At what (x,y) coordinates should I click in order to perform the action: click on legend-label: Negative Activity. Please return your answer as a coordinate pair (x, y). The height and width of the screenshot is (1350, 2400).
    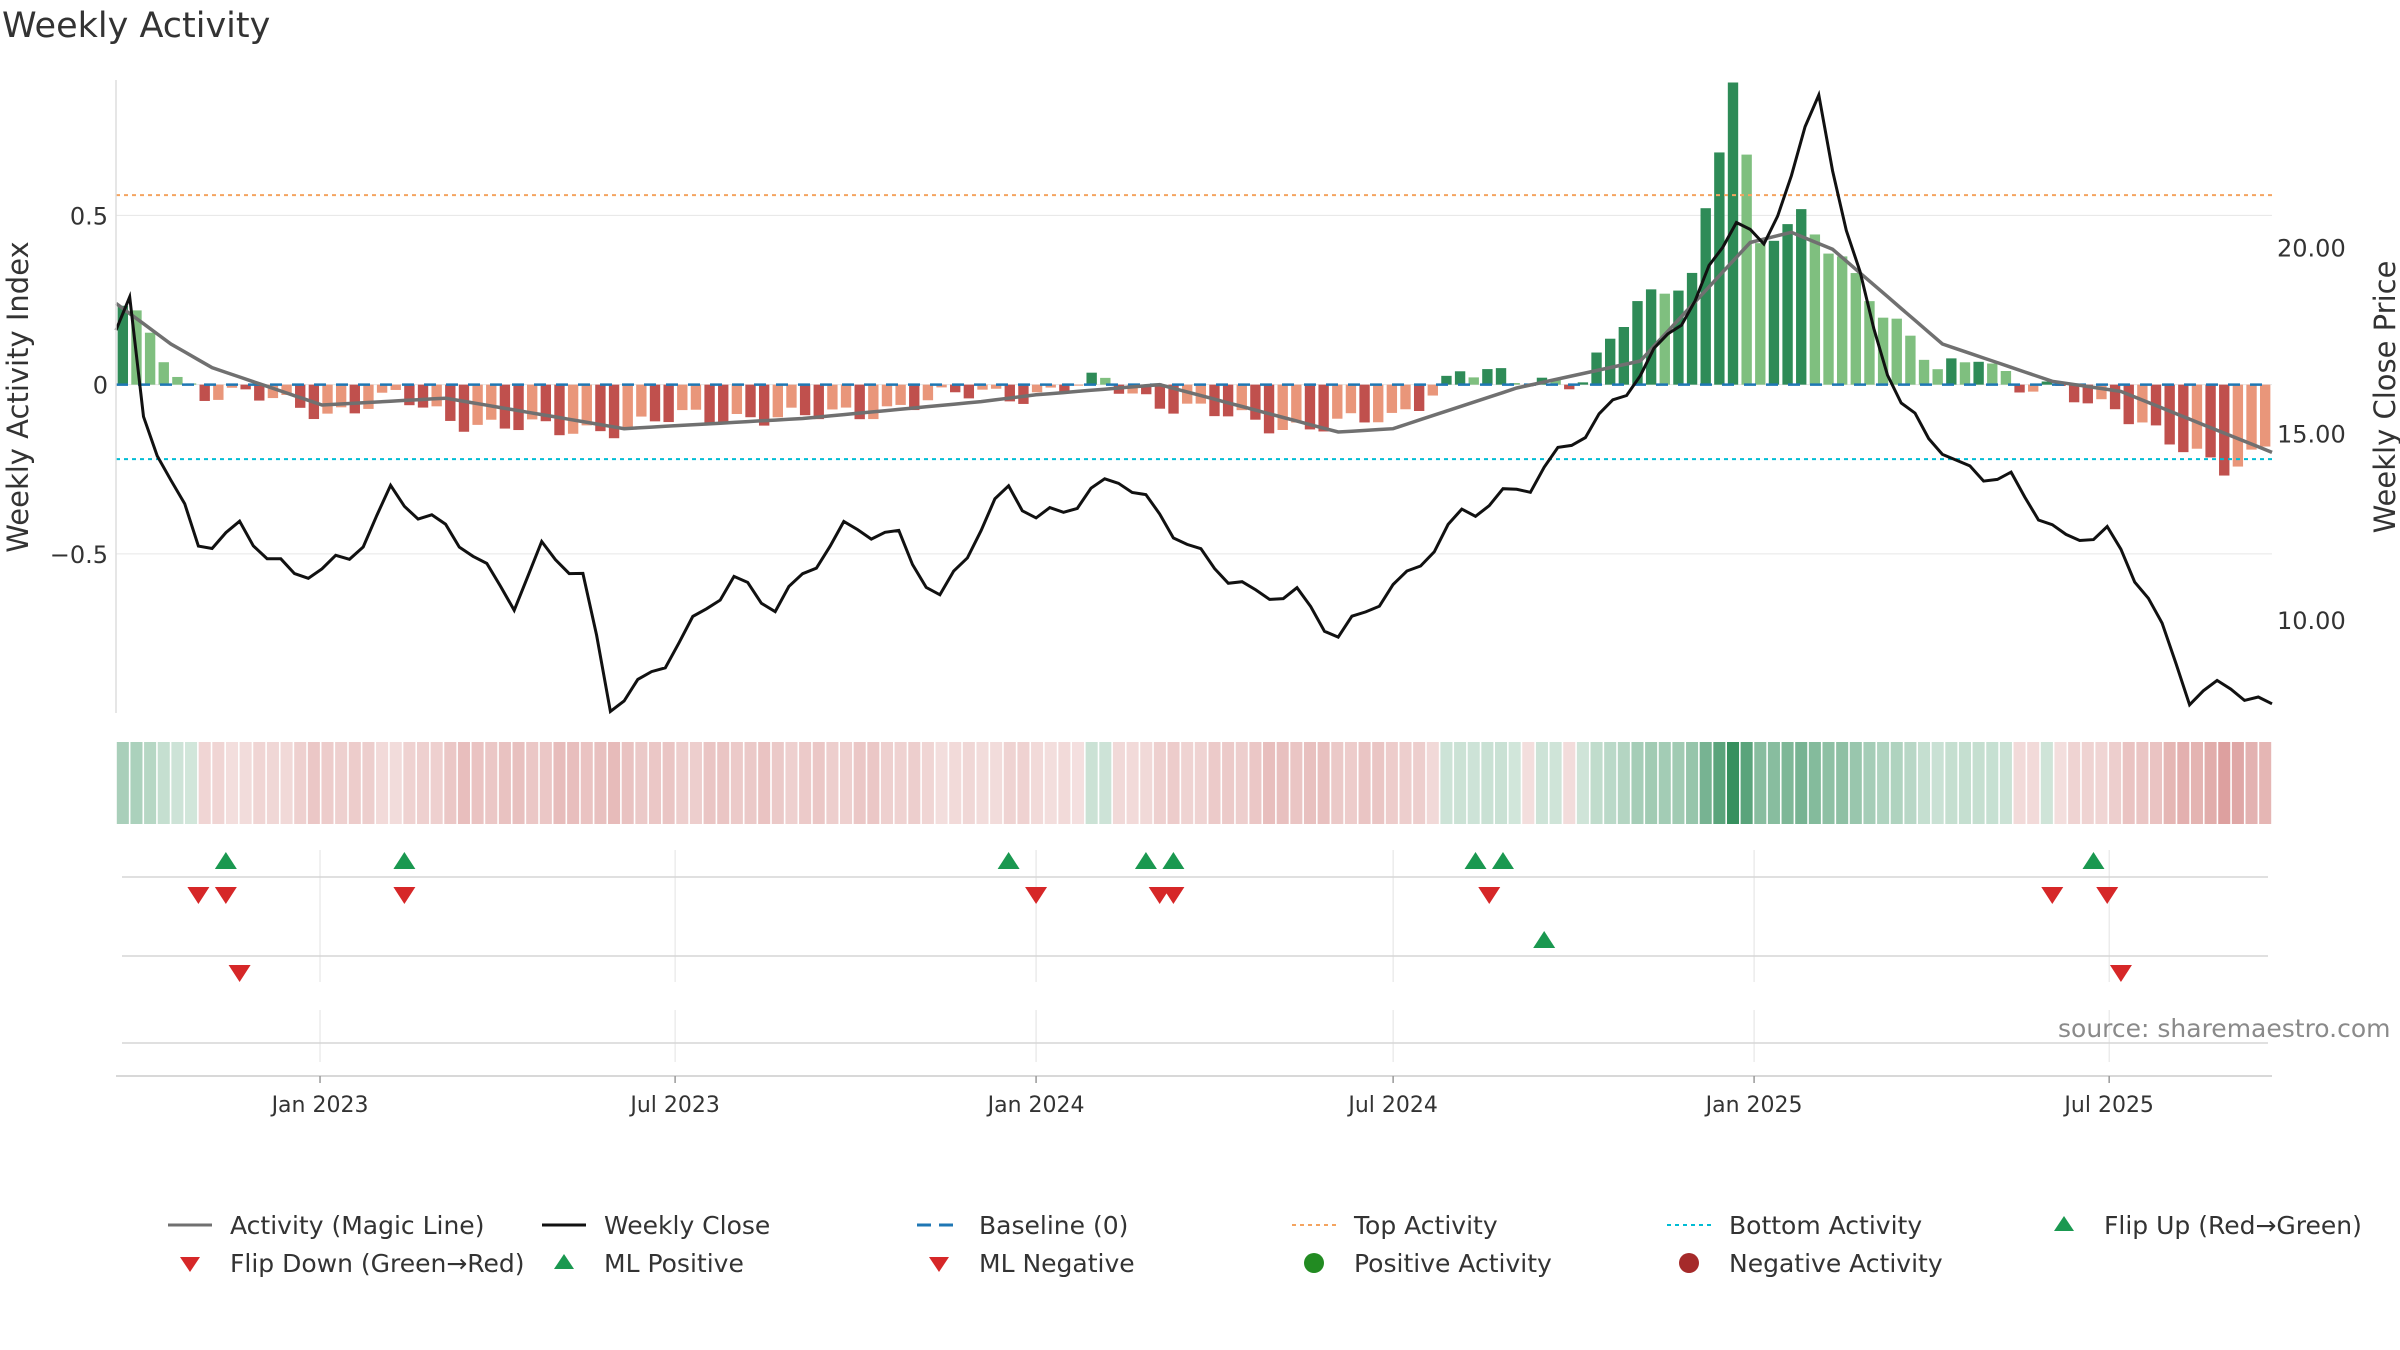
    Looking at the image, I should click on (1836, 1263).